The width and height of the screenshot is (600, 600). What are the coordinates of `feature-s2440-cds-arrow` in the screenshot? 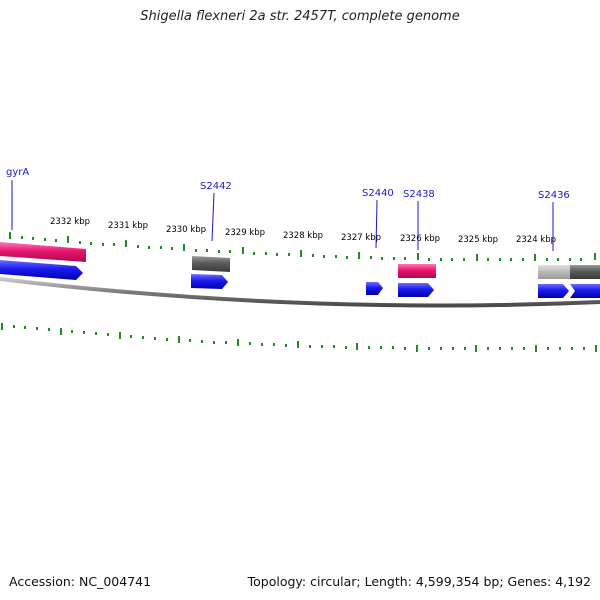 It's located at (374, 288).